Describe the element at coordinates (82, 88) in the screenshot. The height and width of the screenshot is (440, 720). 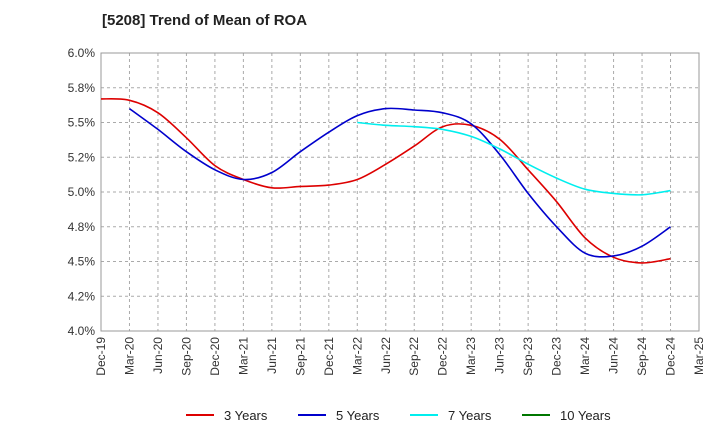
I see `y-tick-label: 5.8%` at that location.